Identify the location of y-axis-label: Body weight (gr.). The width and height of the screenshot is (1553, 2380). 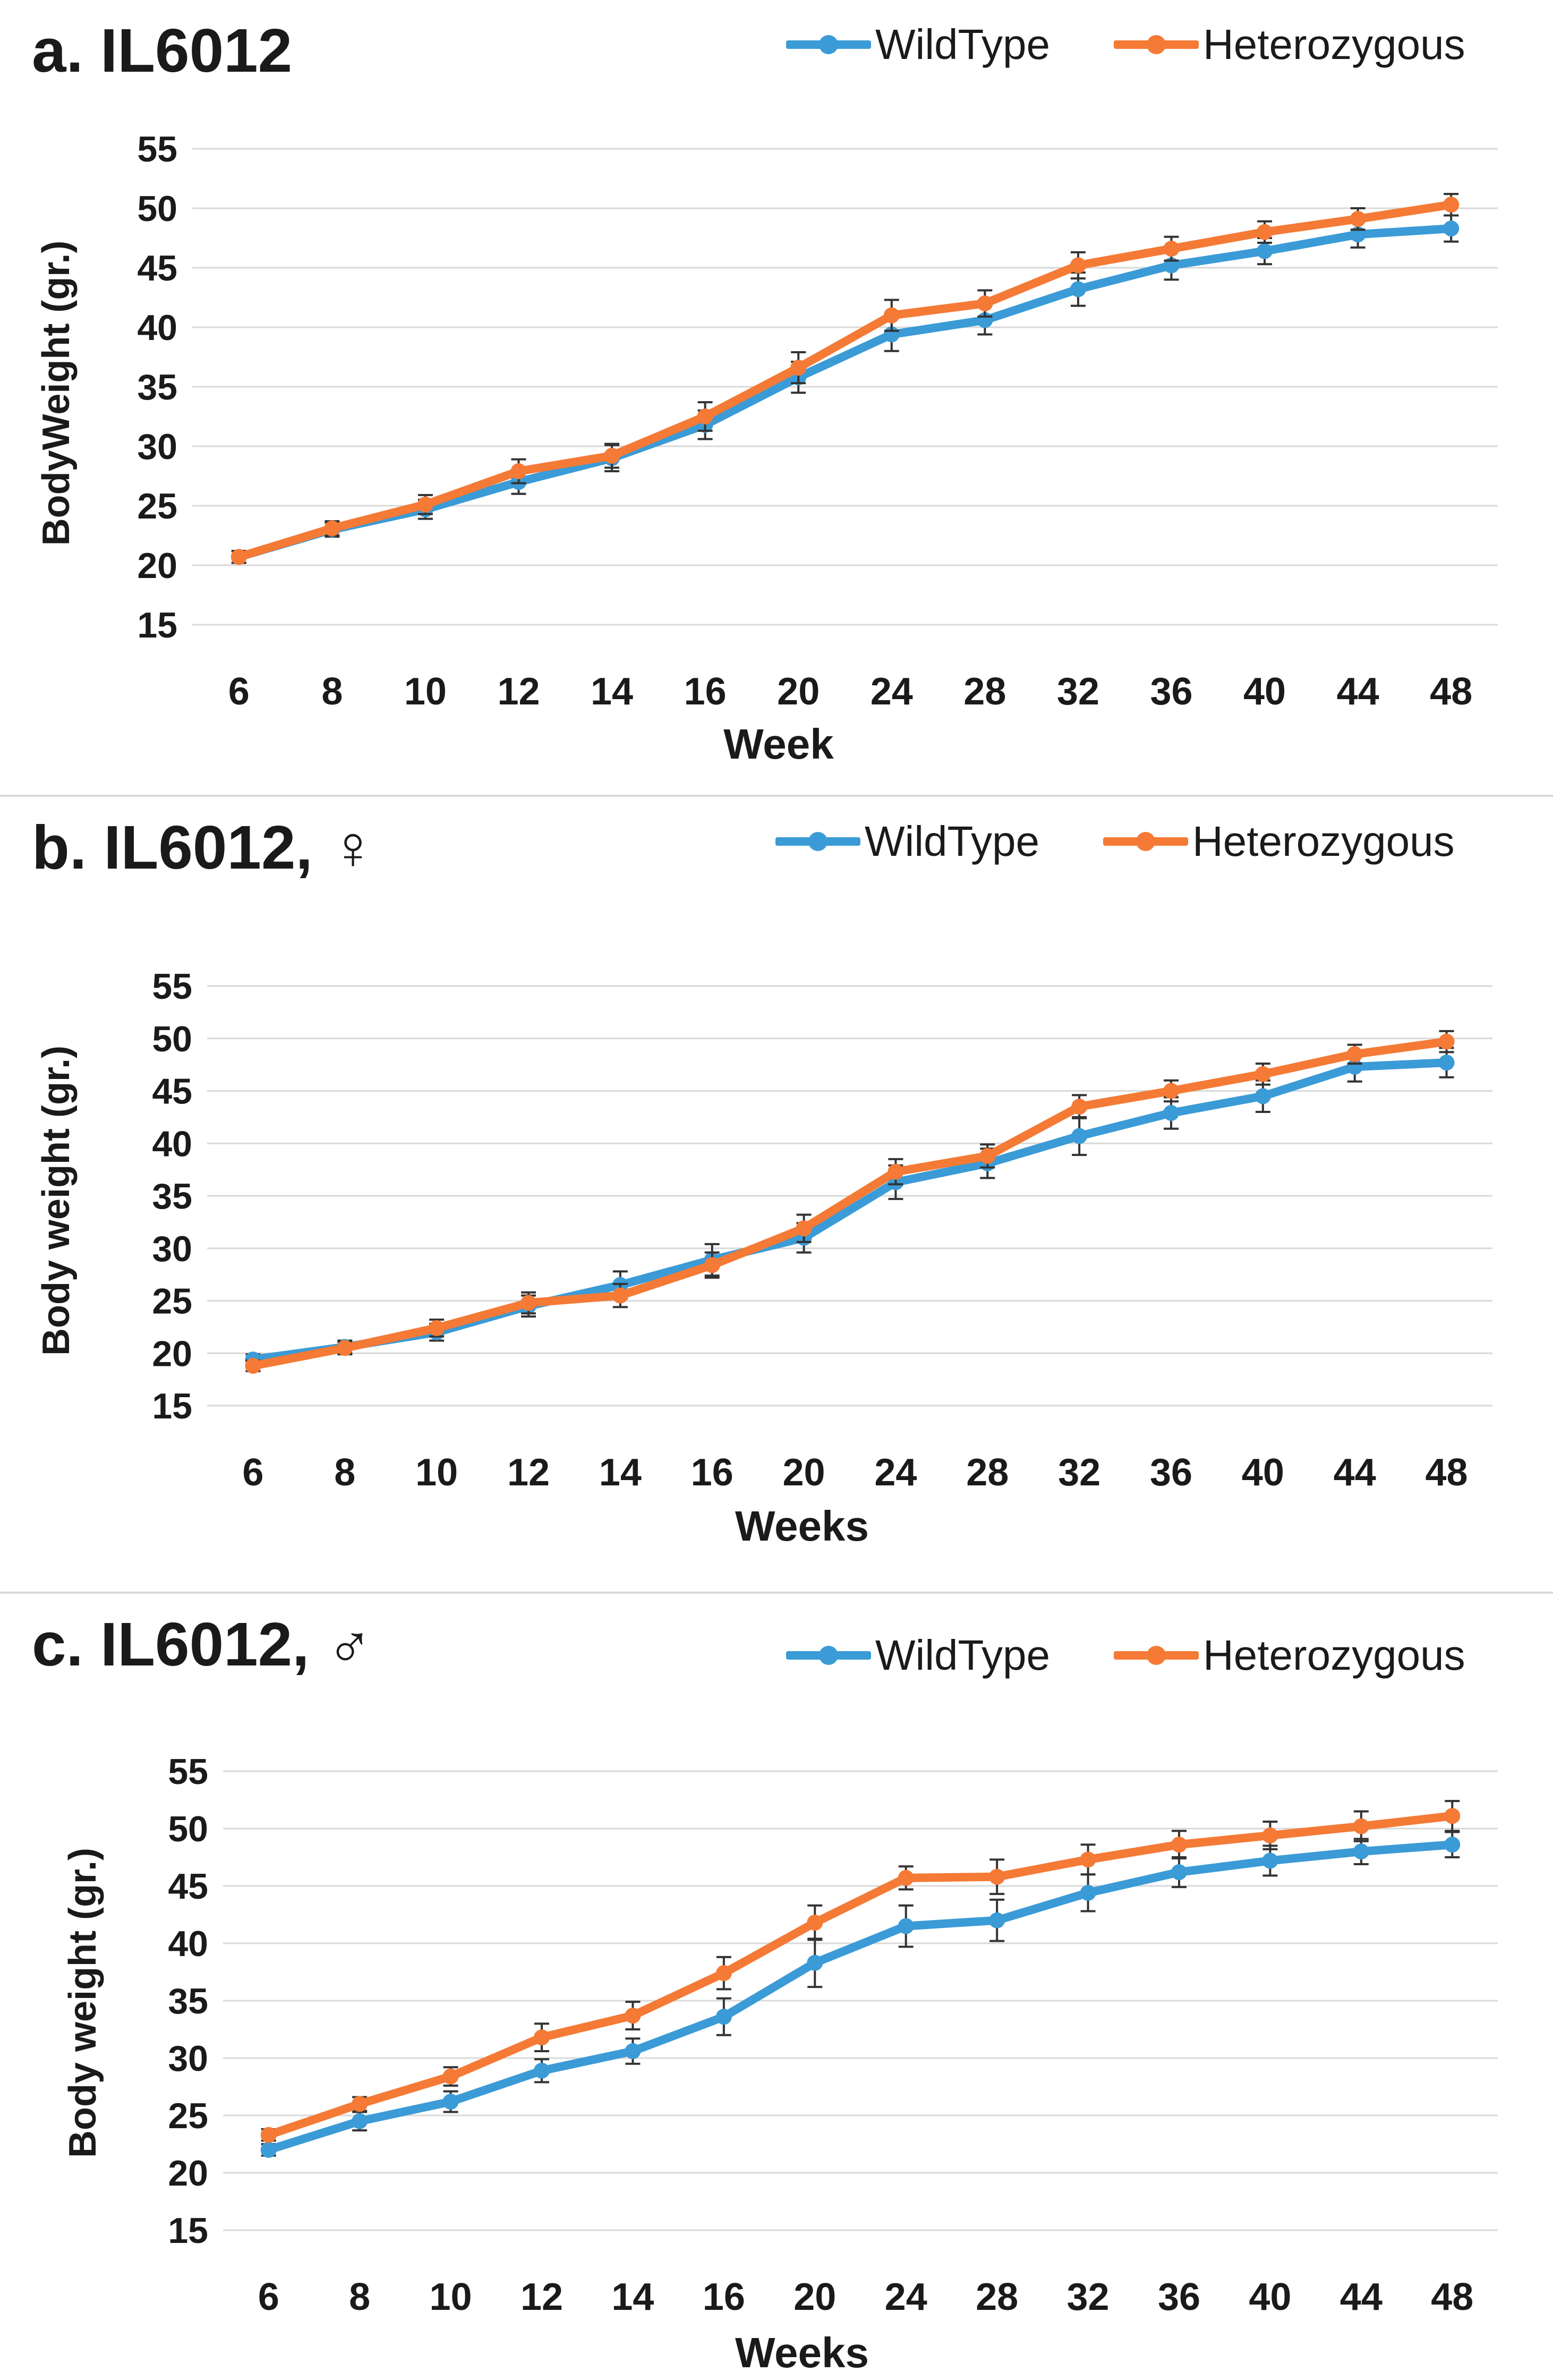
(83, 2003).